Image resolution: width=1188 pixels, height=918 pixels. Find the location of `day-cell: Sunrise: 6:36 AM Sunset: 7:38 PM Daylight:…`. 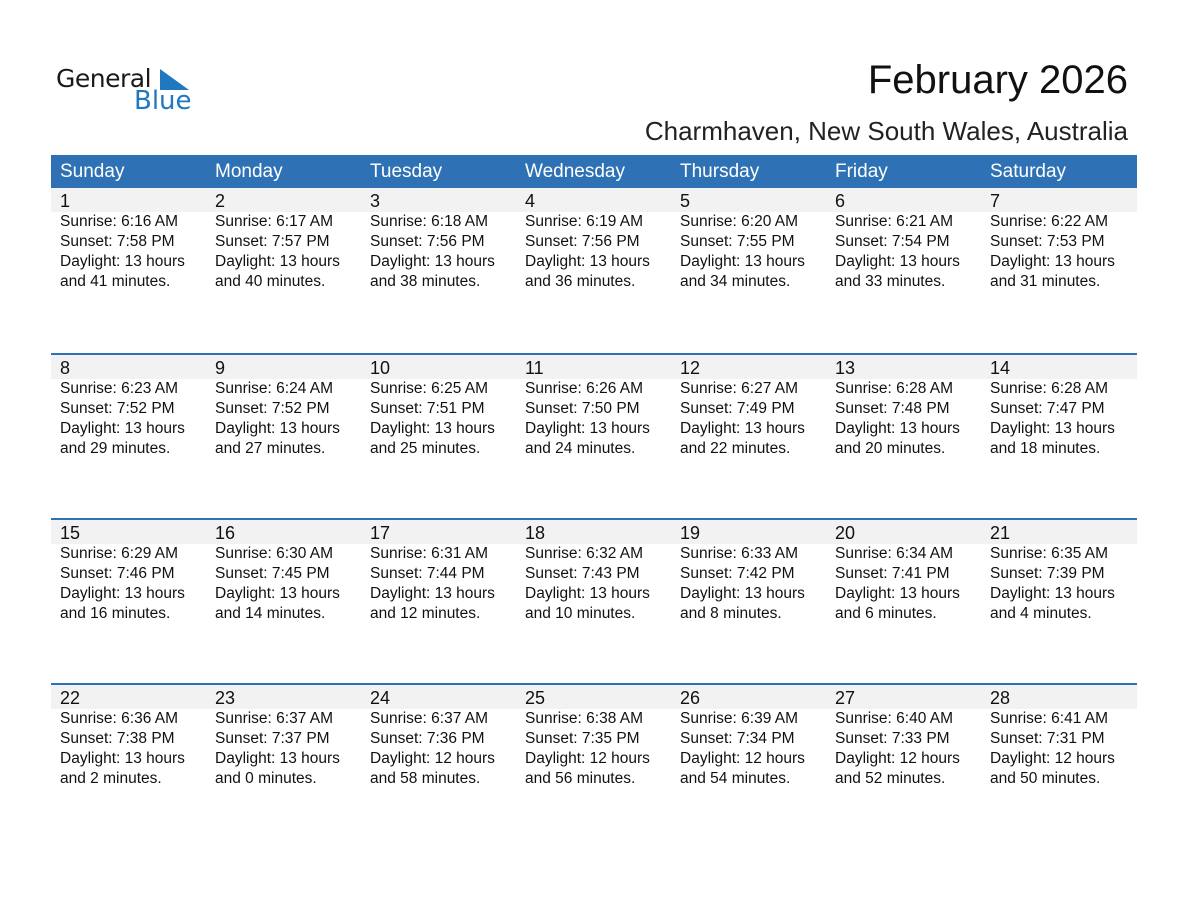

day-cell: Sunrise: 6:36 AM Sunset: 7:38 PM Daylight:… is located at coordinates (128, 749).